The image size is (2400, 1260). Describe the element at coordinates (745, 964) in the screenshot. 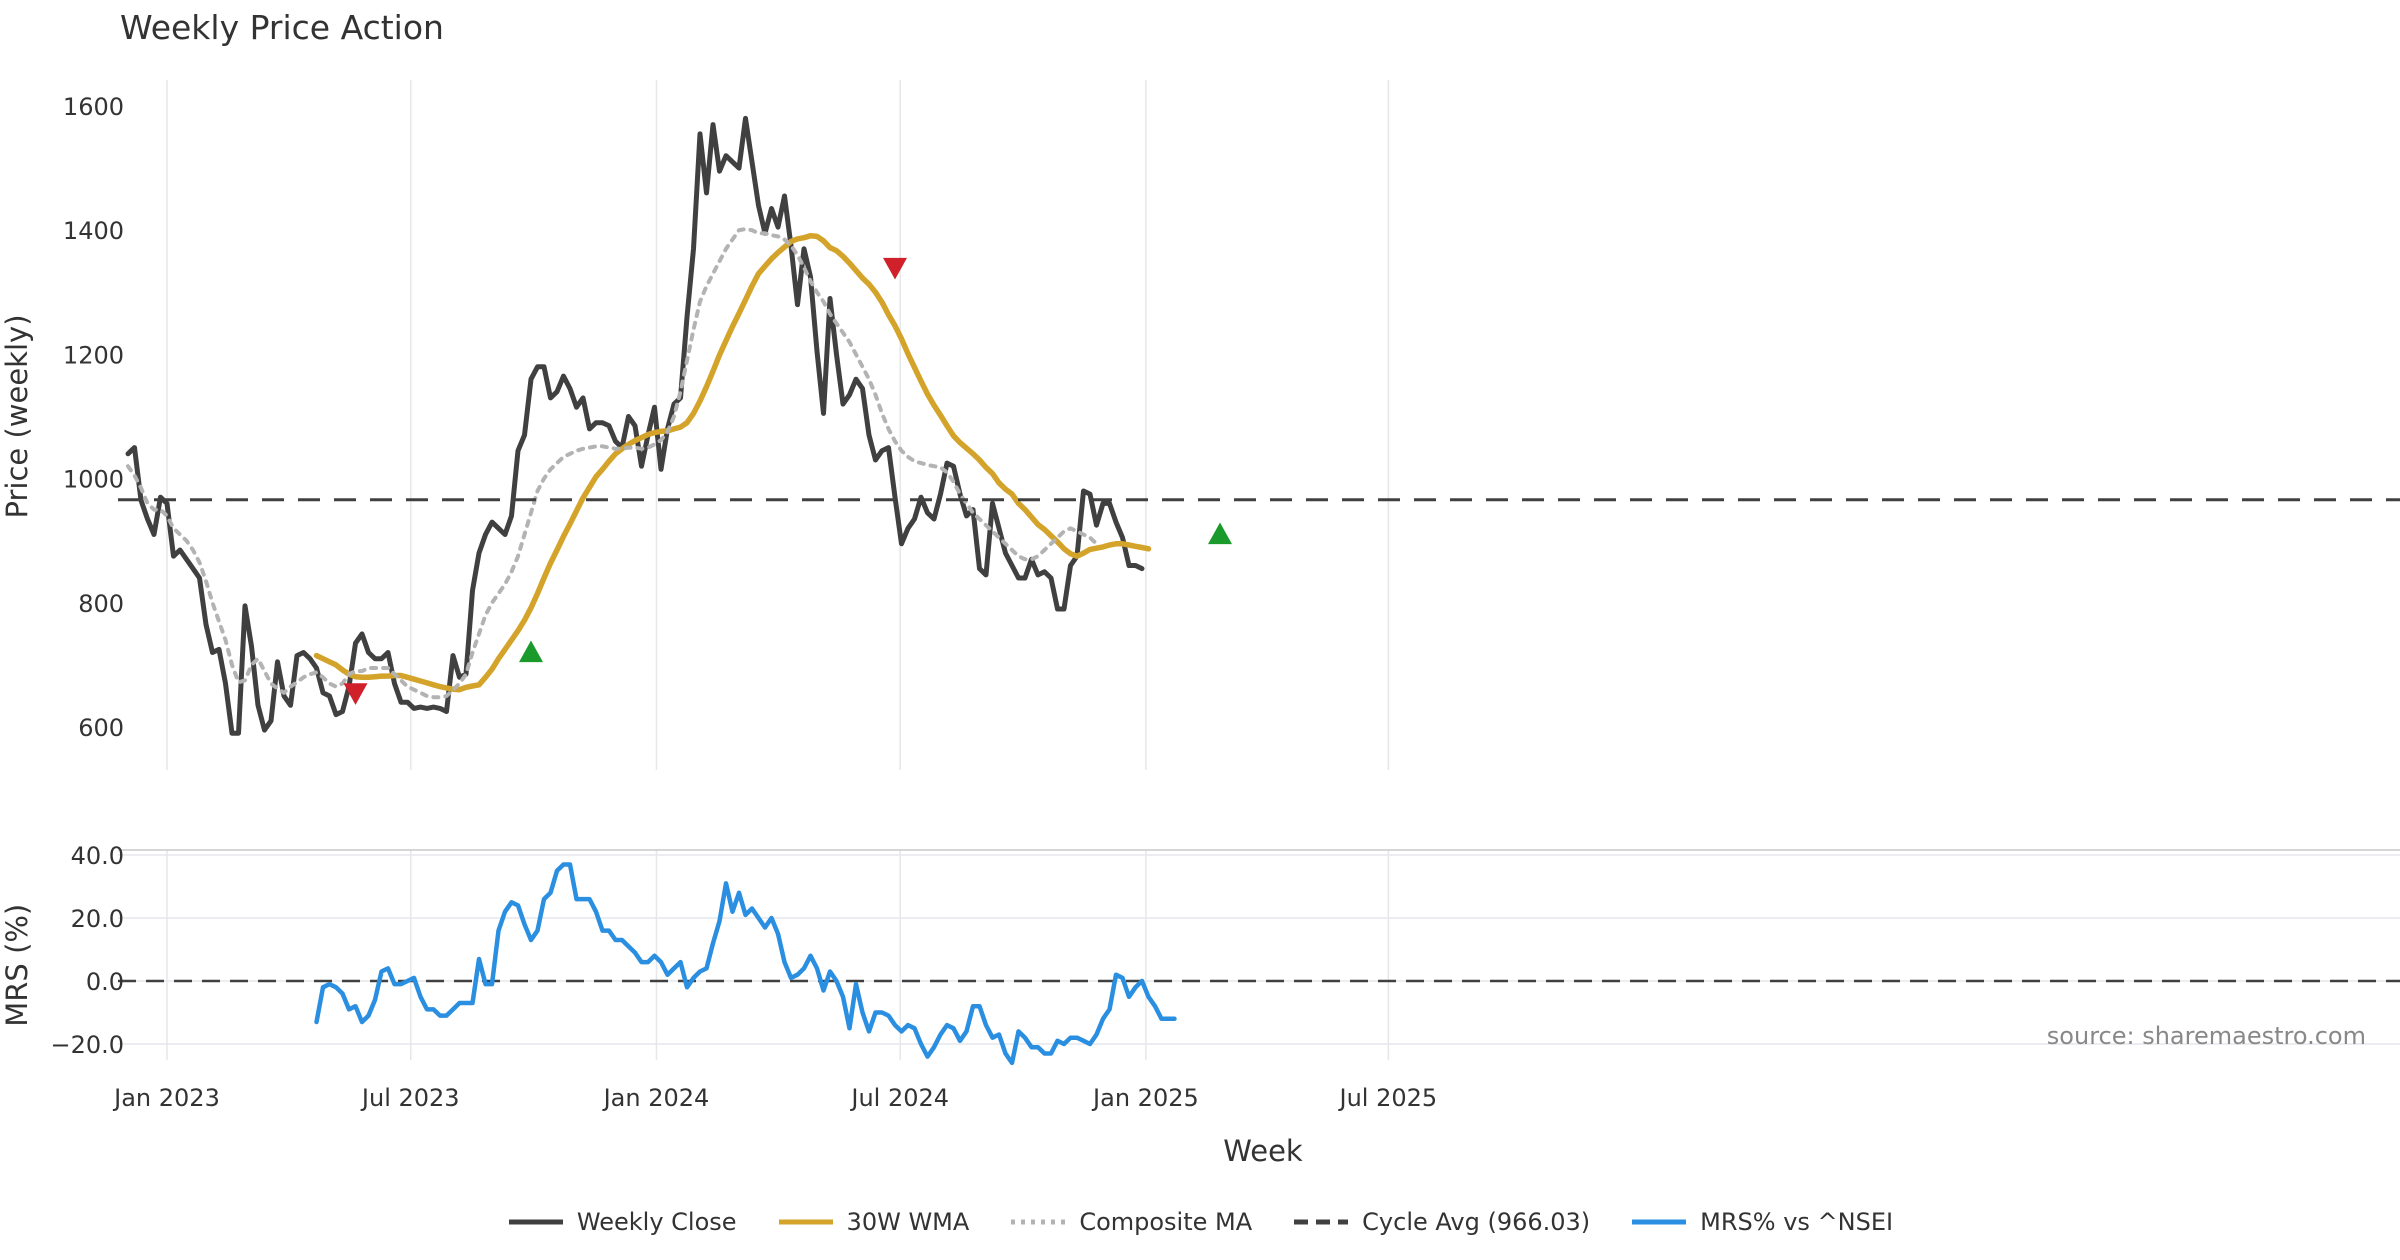

I see `mrs-line` at that location.